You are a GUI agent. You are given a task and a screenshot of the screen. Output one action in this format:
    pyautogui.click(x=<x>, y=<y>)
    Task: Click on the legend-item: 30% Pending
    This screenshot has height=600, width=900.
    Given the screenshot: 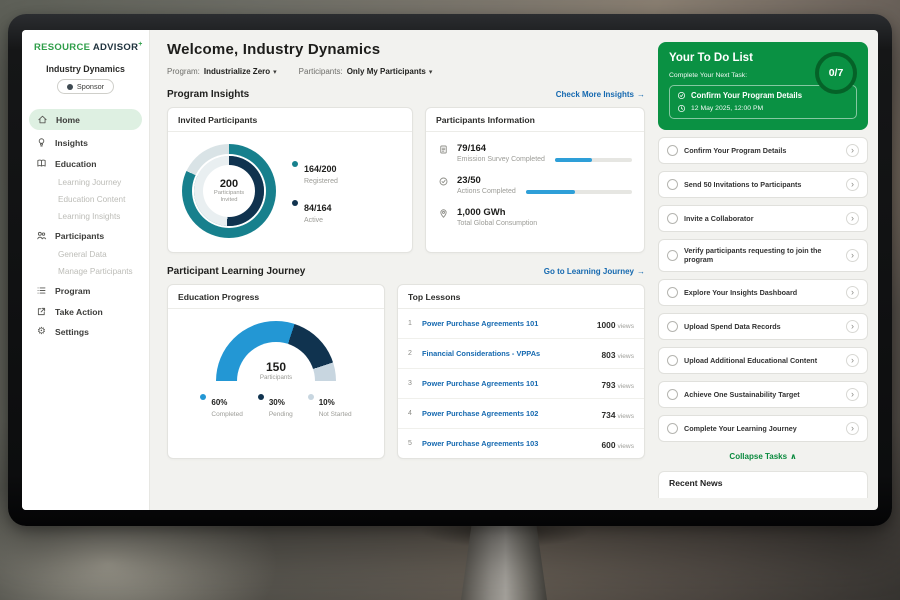 What is the action you would take?
    pyautogui.click(x=275, y=405)
    